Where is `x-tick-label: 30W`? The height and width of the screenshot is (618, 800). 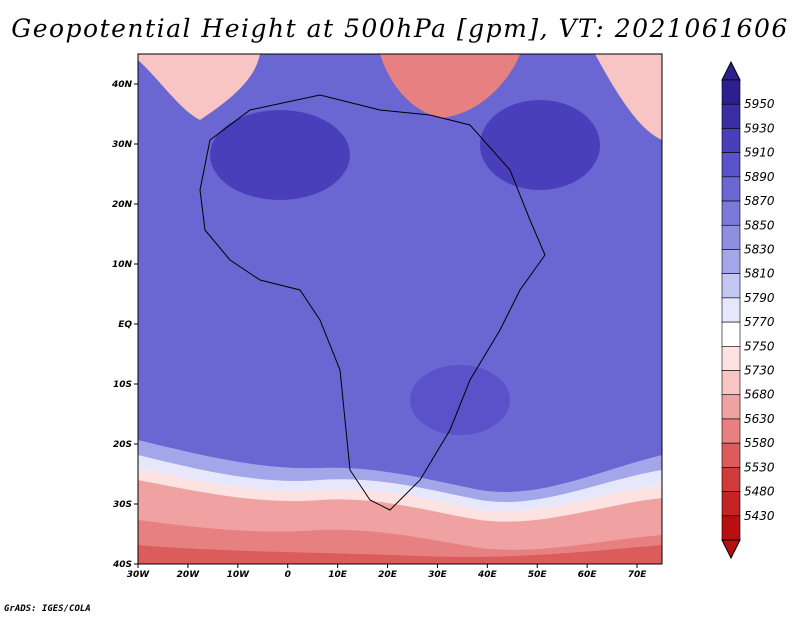 x-tick-label: 30W is located at coordinates (139, 575).